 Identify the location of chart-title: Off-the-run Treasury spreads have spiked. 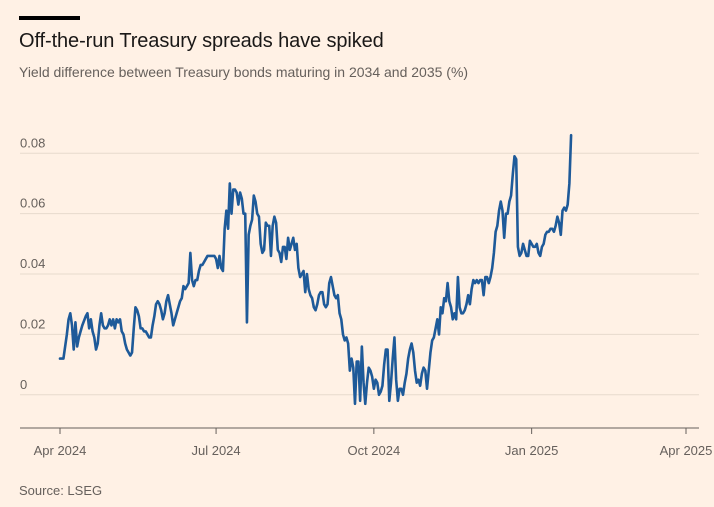
(201, 41).